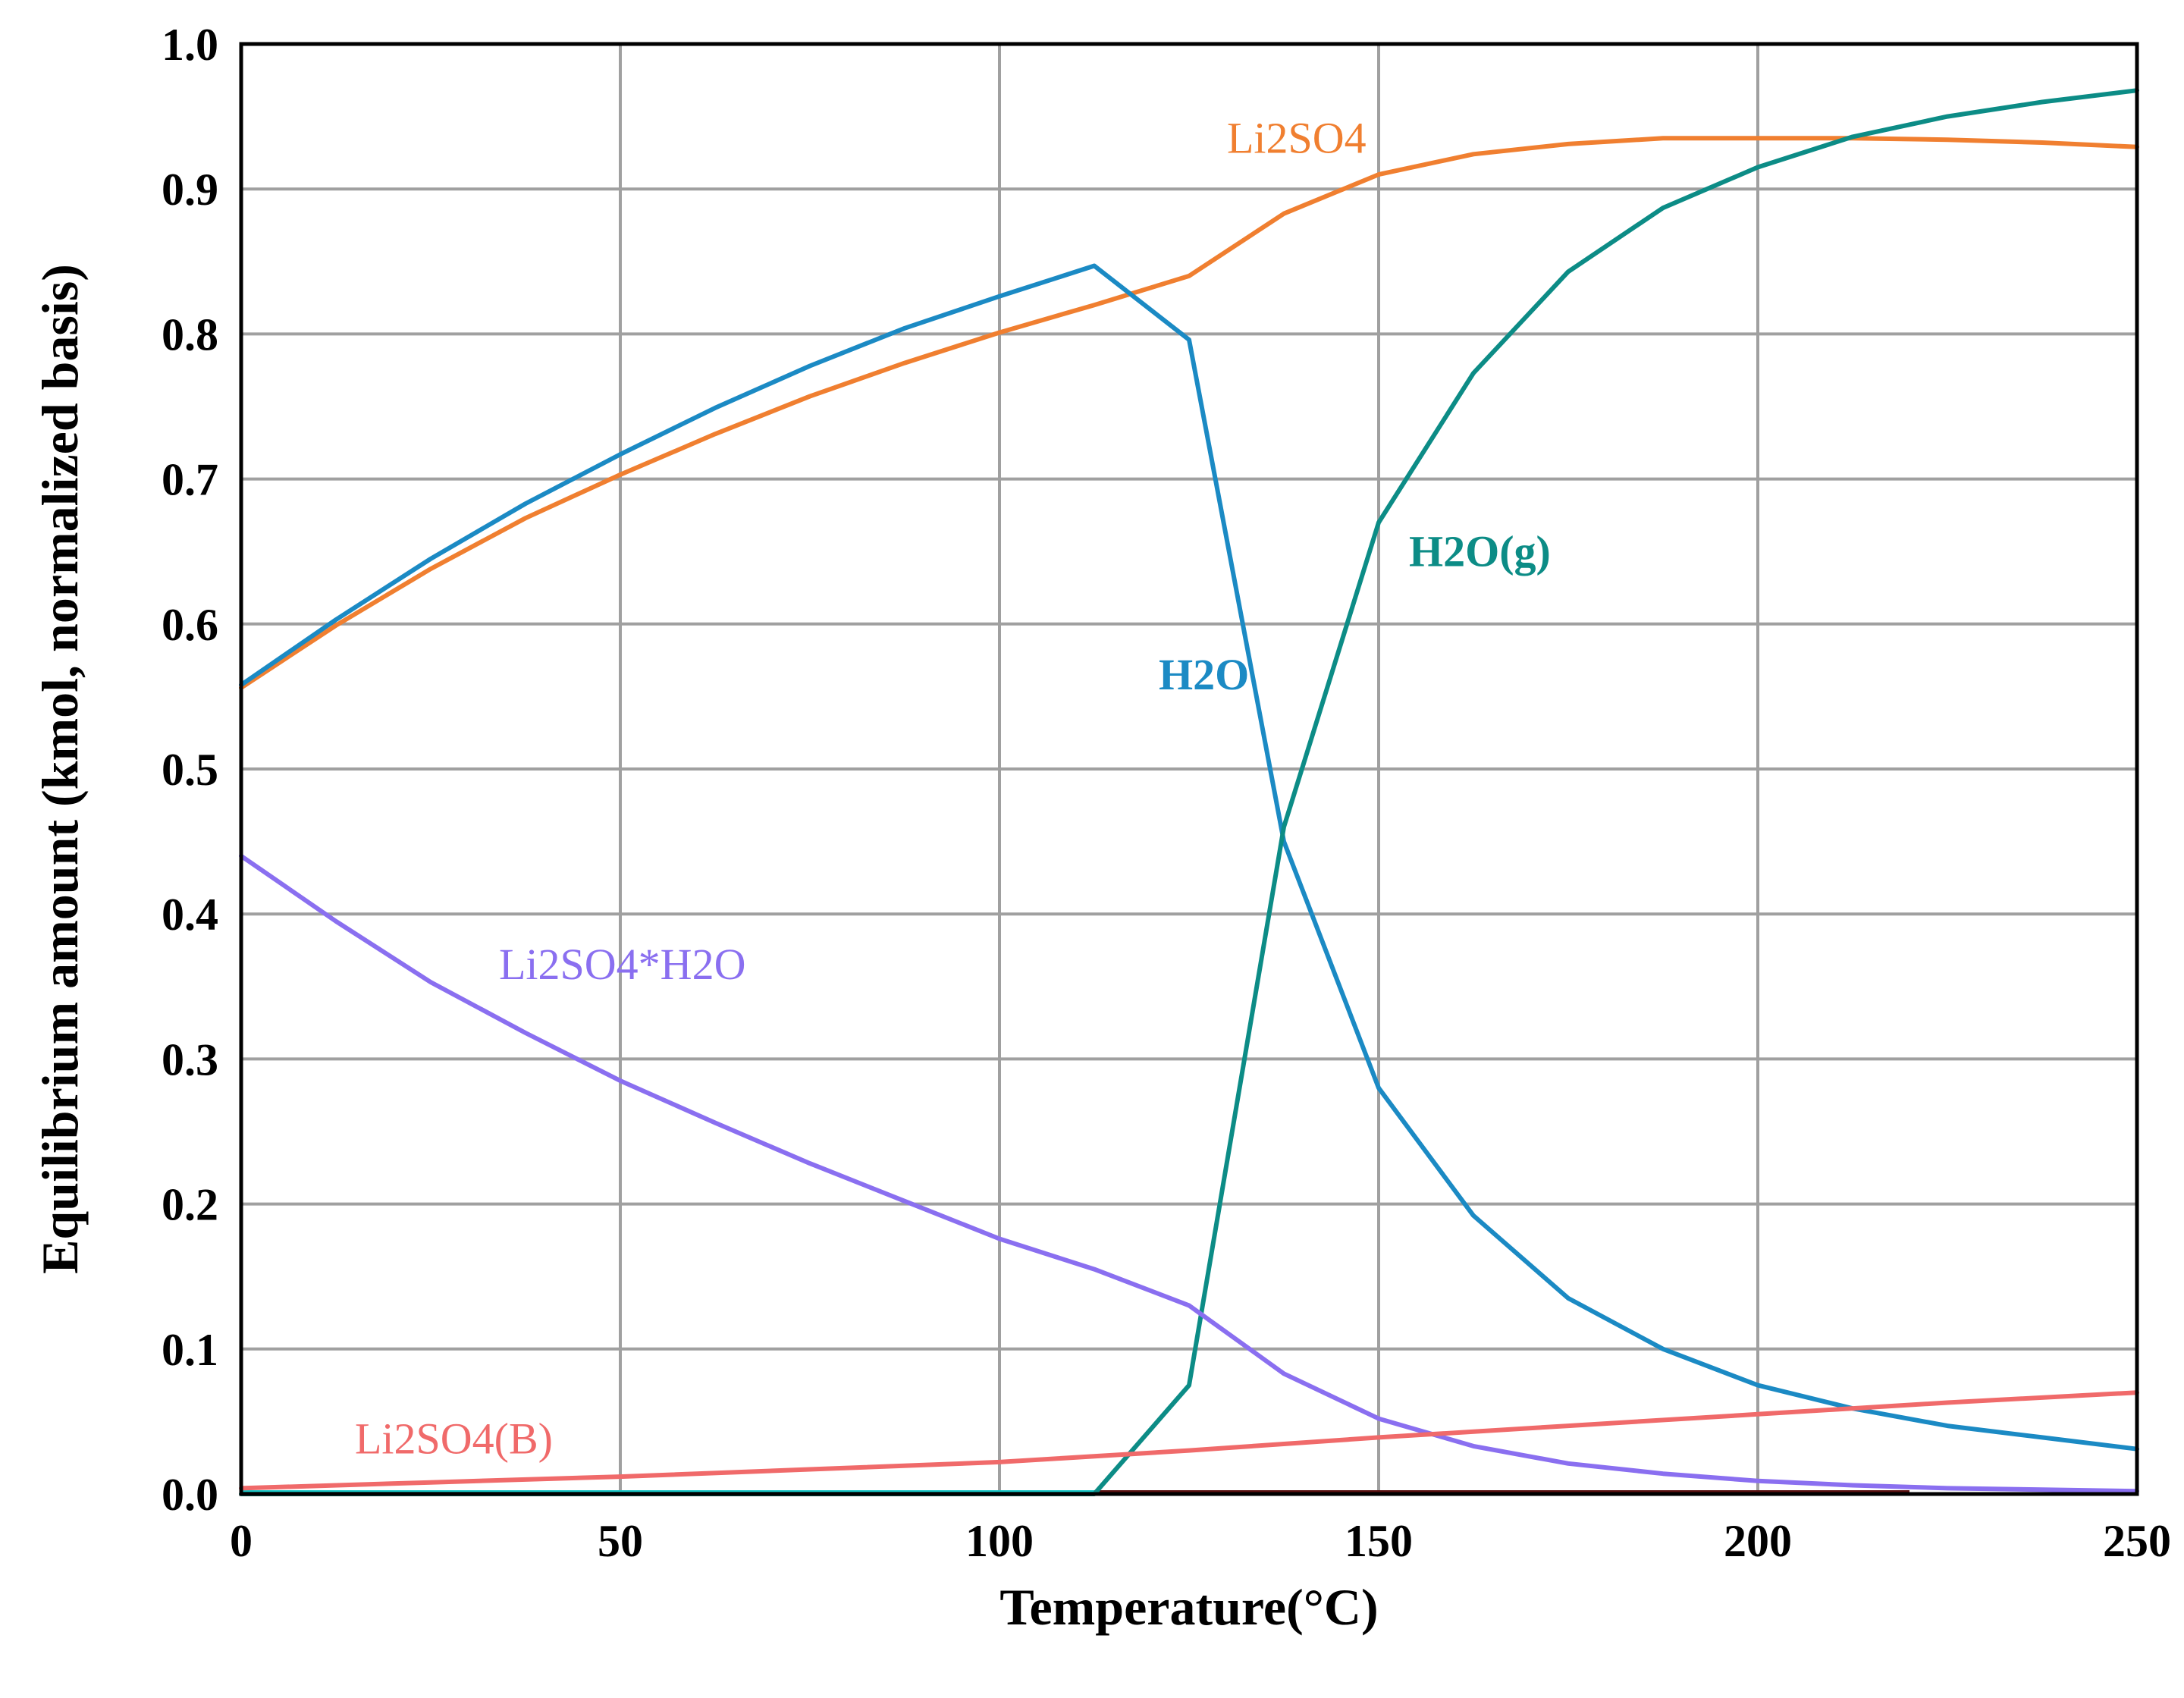  I want to click on x-tick-label: 150, so click(1379, 1541).